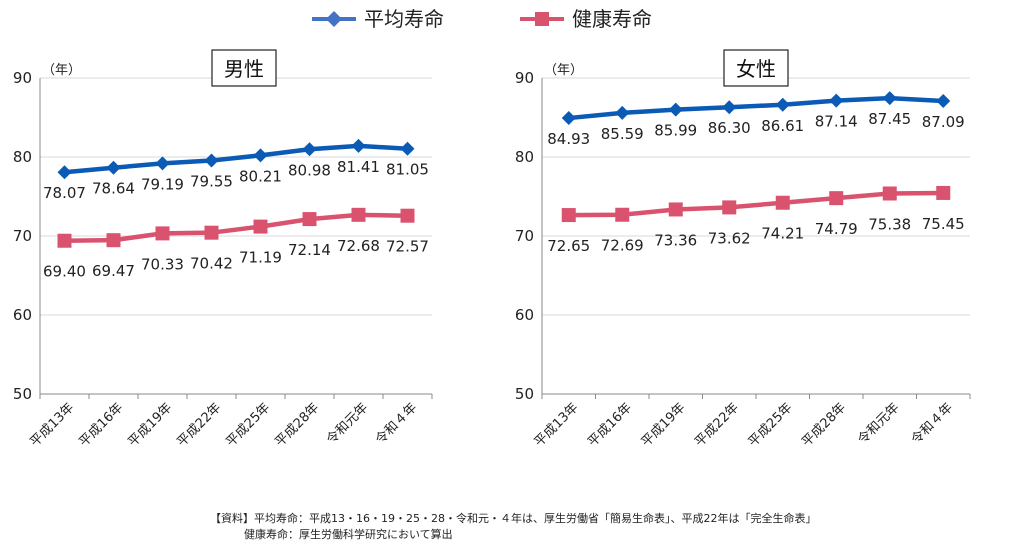  I want to click on data-label-average: 86.61, so click(782, 126).